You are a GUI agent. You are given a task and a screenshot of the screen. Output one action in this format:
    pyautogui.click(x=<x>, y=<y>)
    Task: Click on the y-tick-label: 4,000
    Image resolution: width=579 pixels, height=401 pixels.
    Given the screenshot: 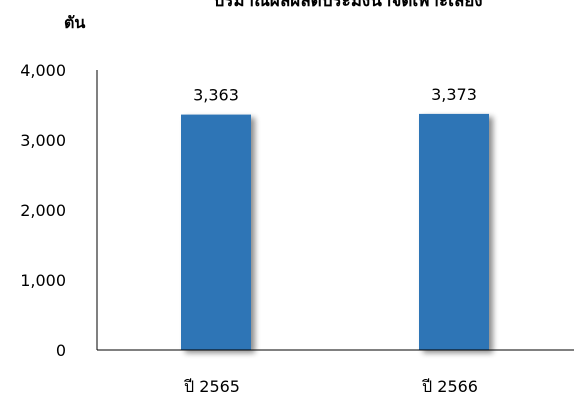 What is the action you would take?
    pyautogui.click(x=43, y=70)
    